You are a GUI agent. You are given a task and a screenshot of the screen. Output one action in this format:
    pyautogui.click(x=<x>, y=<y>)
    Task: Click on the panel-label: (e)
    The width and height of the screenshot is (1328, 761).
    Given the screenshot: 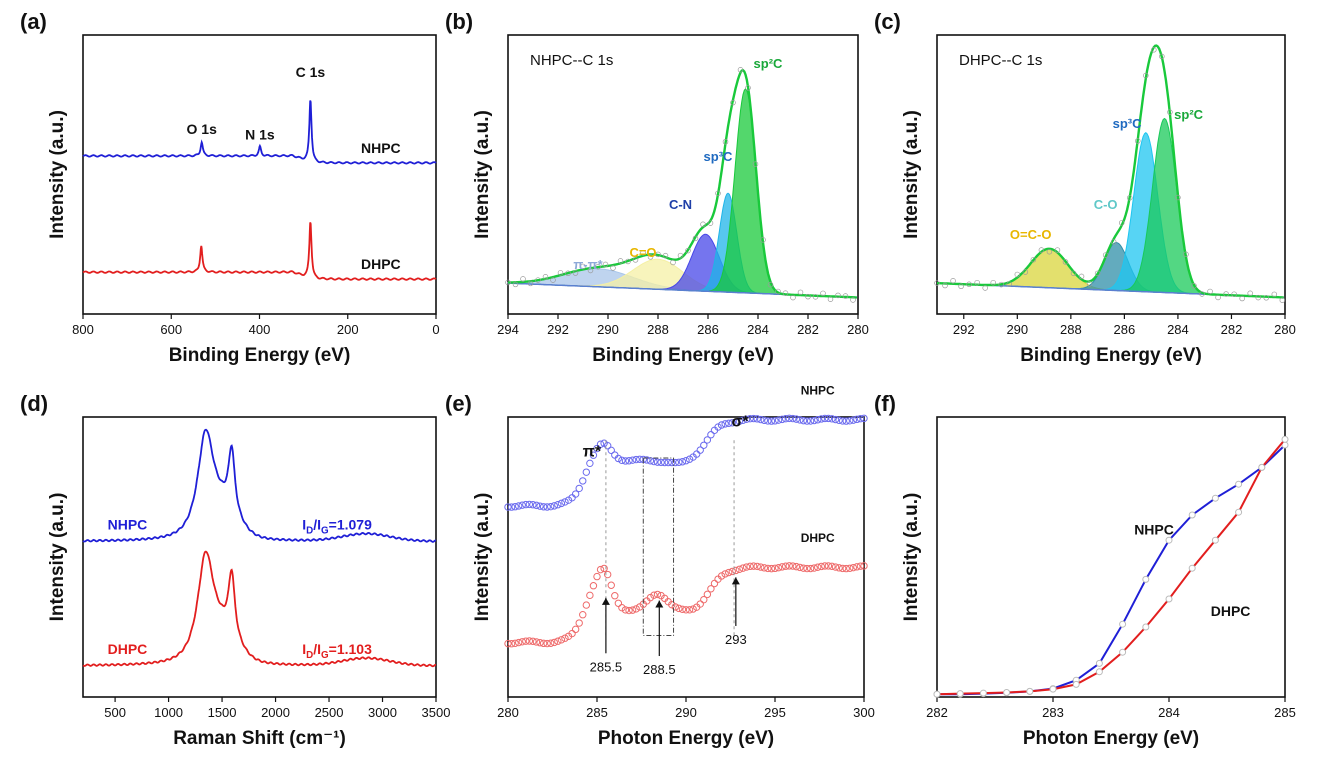 What is the action you would take?
    pyautogui.click(x=458, y=403)
    